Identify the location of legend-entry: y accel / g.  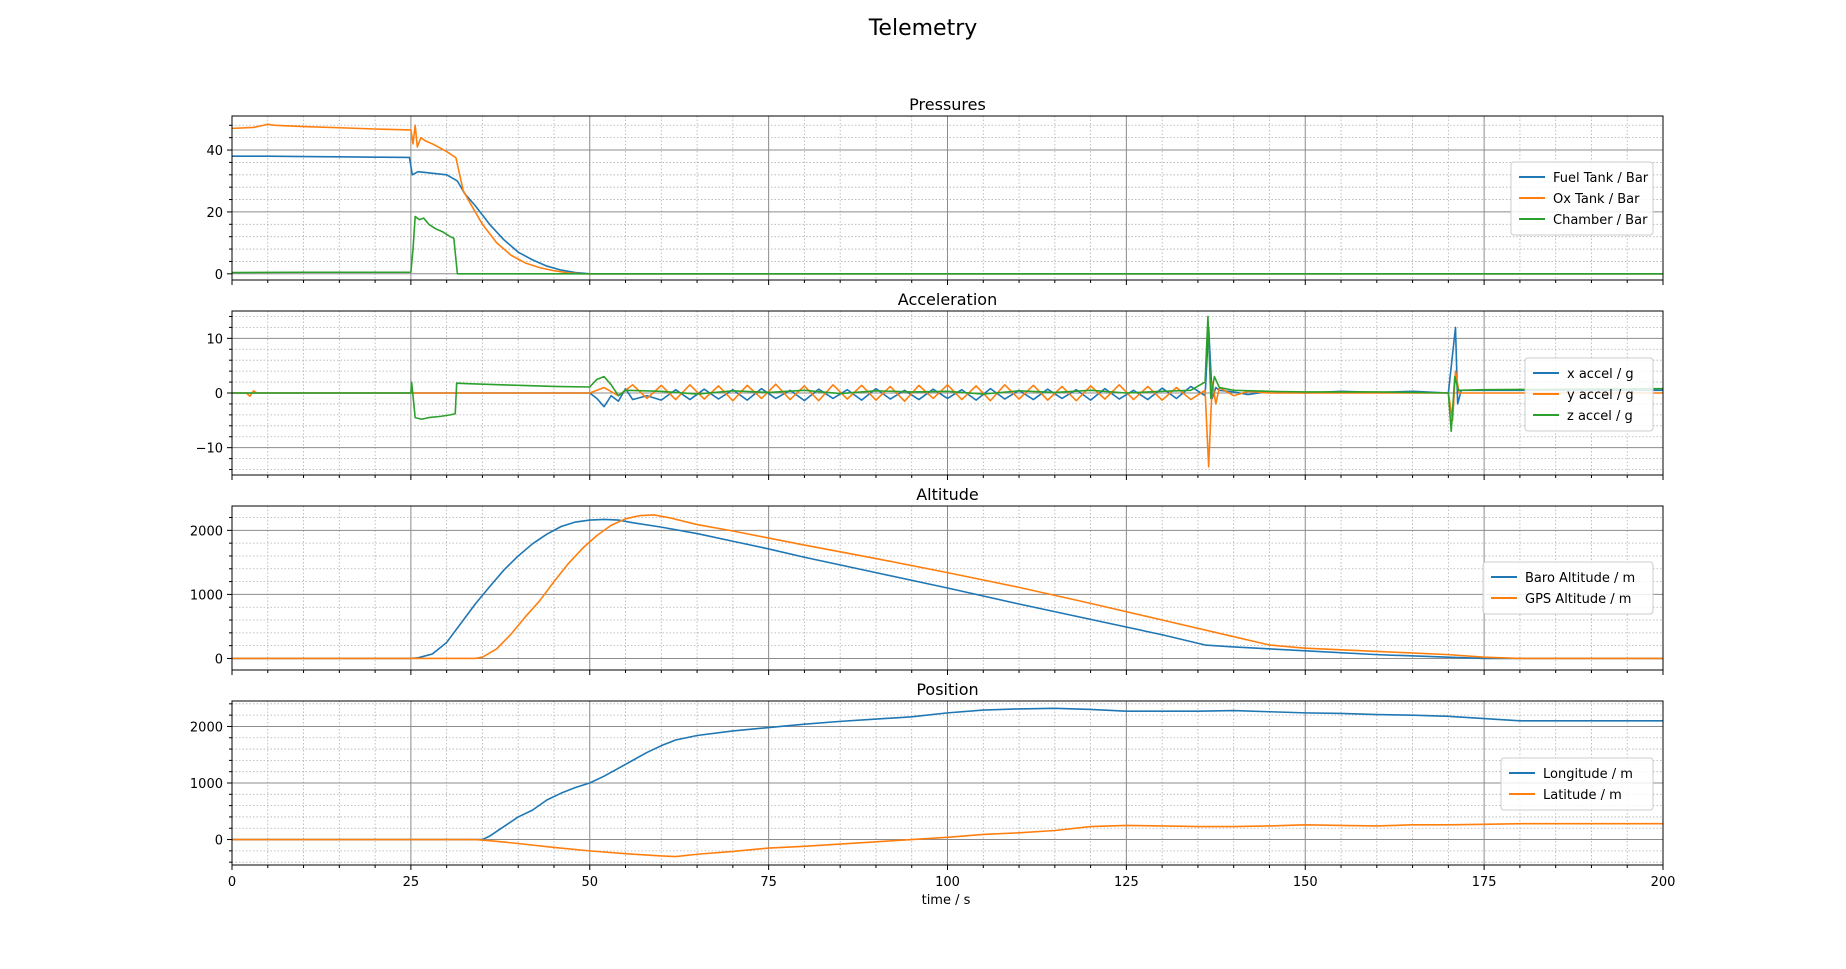
(1600, 395).